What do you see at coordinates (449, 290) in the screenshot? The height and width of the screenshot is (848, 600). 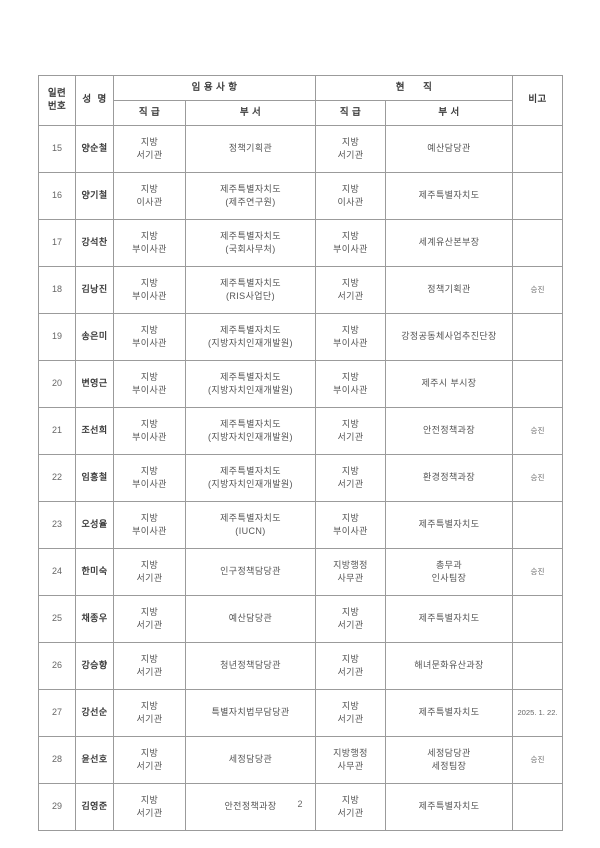 I see `cell-current-dept: 정책기획관` at bounding box center [449, 290].